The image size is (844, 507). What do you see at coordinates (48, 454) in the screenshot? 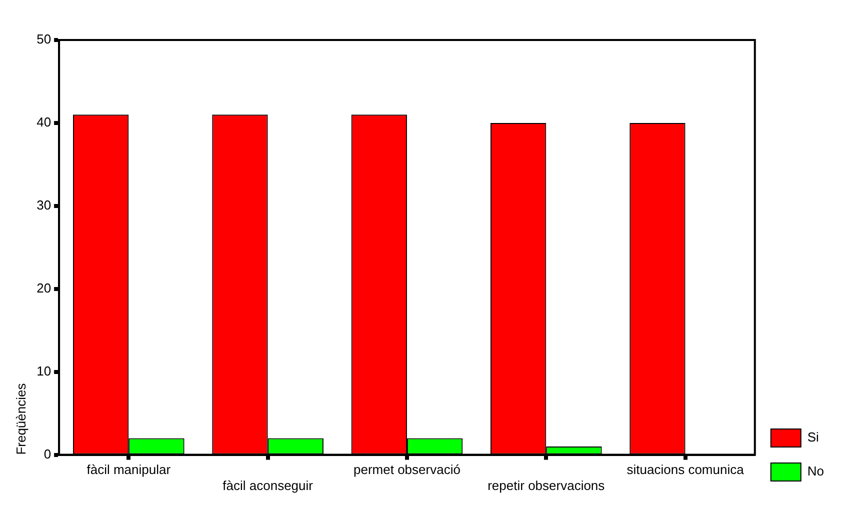
I see `y-tick-label: 0` at bounding box center [48, 454].